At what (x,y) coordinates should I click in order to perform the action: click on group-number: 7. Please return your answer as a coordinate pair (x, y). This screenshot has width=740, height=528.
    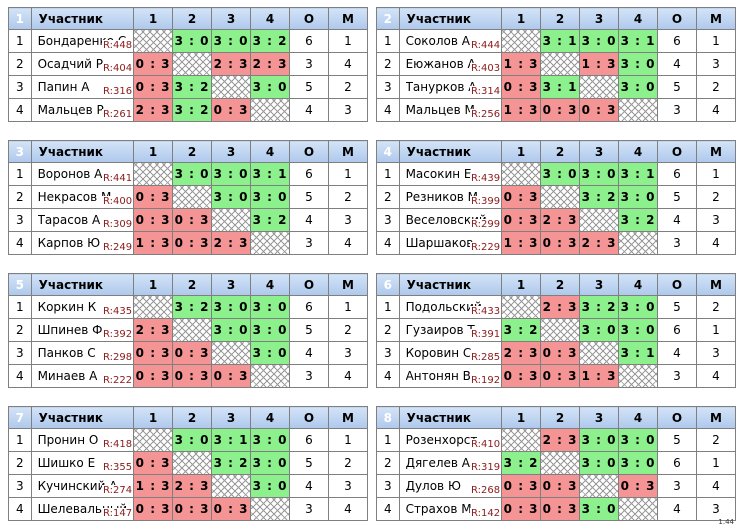
    Looking at the image, I should click on (20, 417).